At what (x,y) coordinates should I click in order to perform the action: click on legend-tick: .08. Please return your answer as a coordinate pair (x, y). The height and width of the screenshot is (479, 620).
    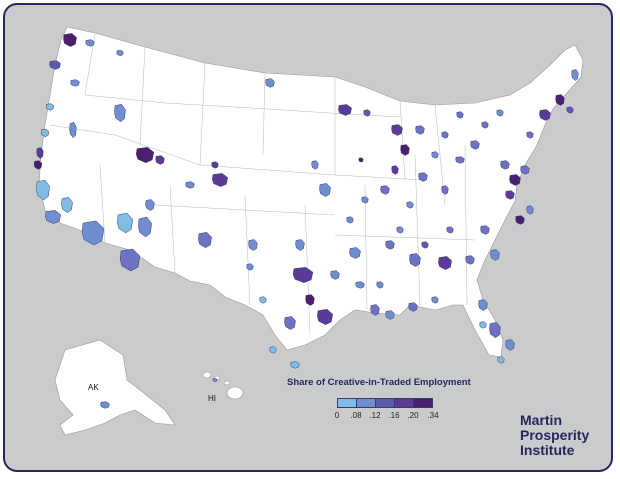
    Looking at the image, I should click on (356, 415).